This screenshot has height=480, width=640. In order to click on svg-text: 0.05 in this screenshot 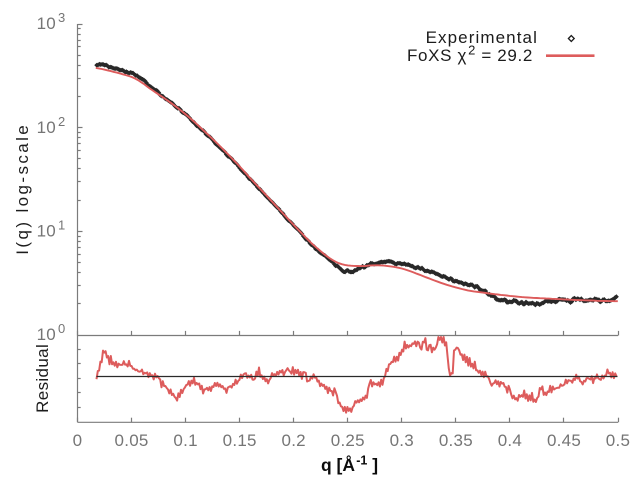, I will do `click(132, 440)`.